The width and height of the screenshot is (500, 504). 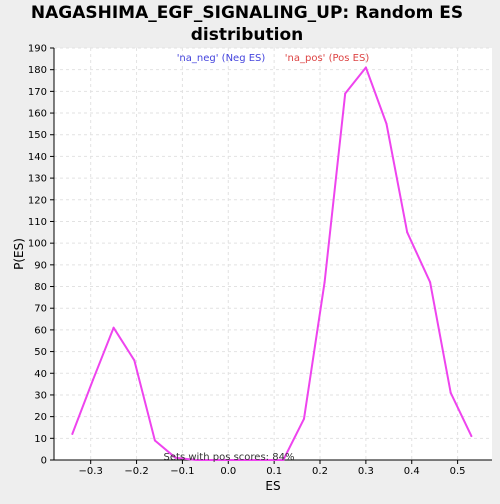 What do you see at coordinates (40, 287) in the screenshot?
I see `y-tick-label: 80` at bounding box center [40, 287].